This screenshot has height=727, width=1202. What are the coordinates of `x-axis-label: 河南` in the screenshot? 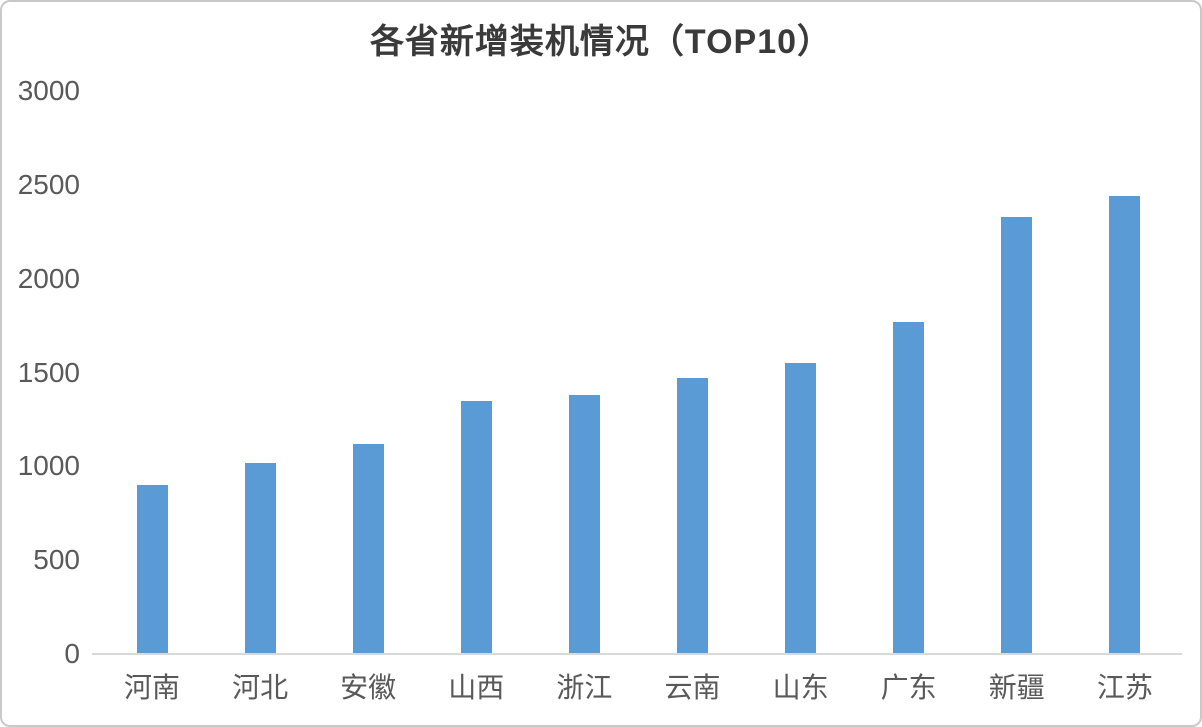 It's located at (151, 687).